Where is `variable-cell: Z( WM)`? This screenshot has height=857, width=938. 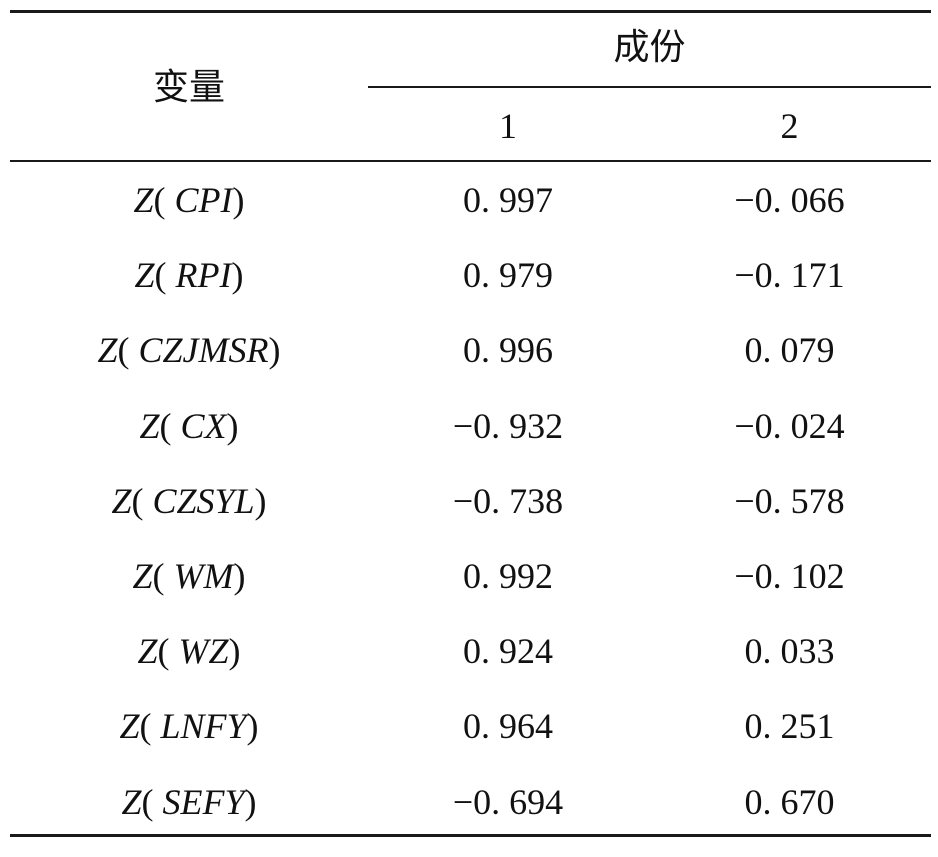 variable-cell: Z( WM) is located at coordinates (189, 576).